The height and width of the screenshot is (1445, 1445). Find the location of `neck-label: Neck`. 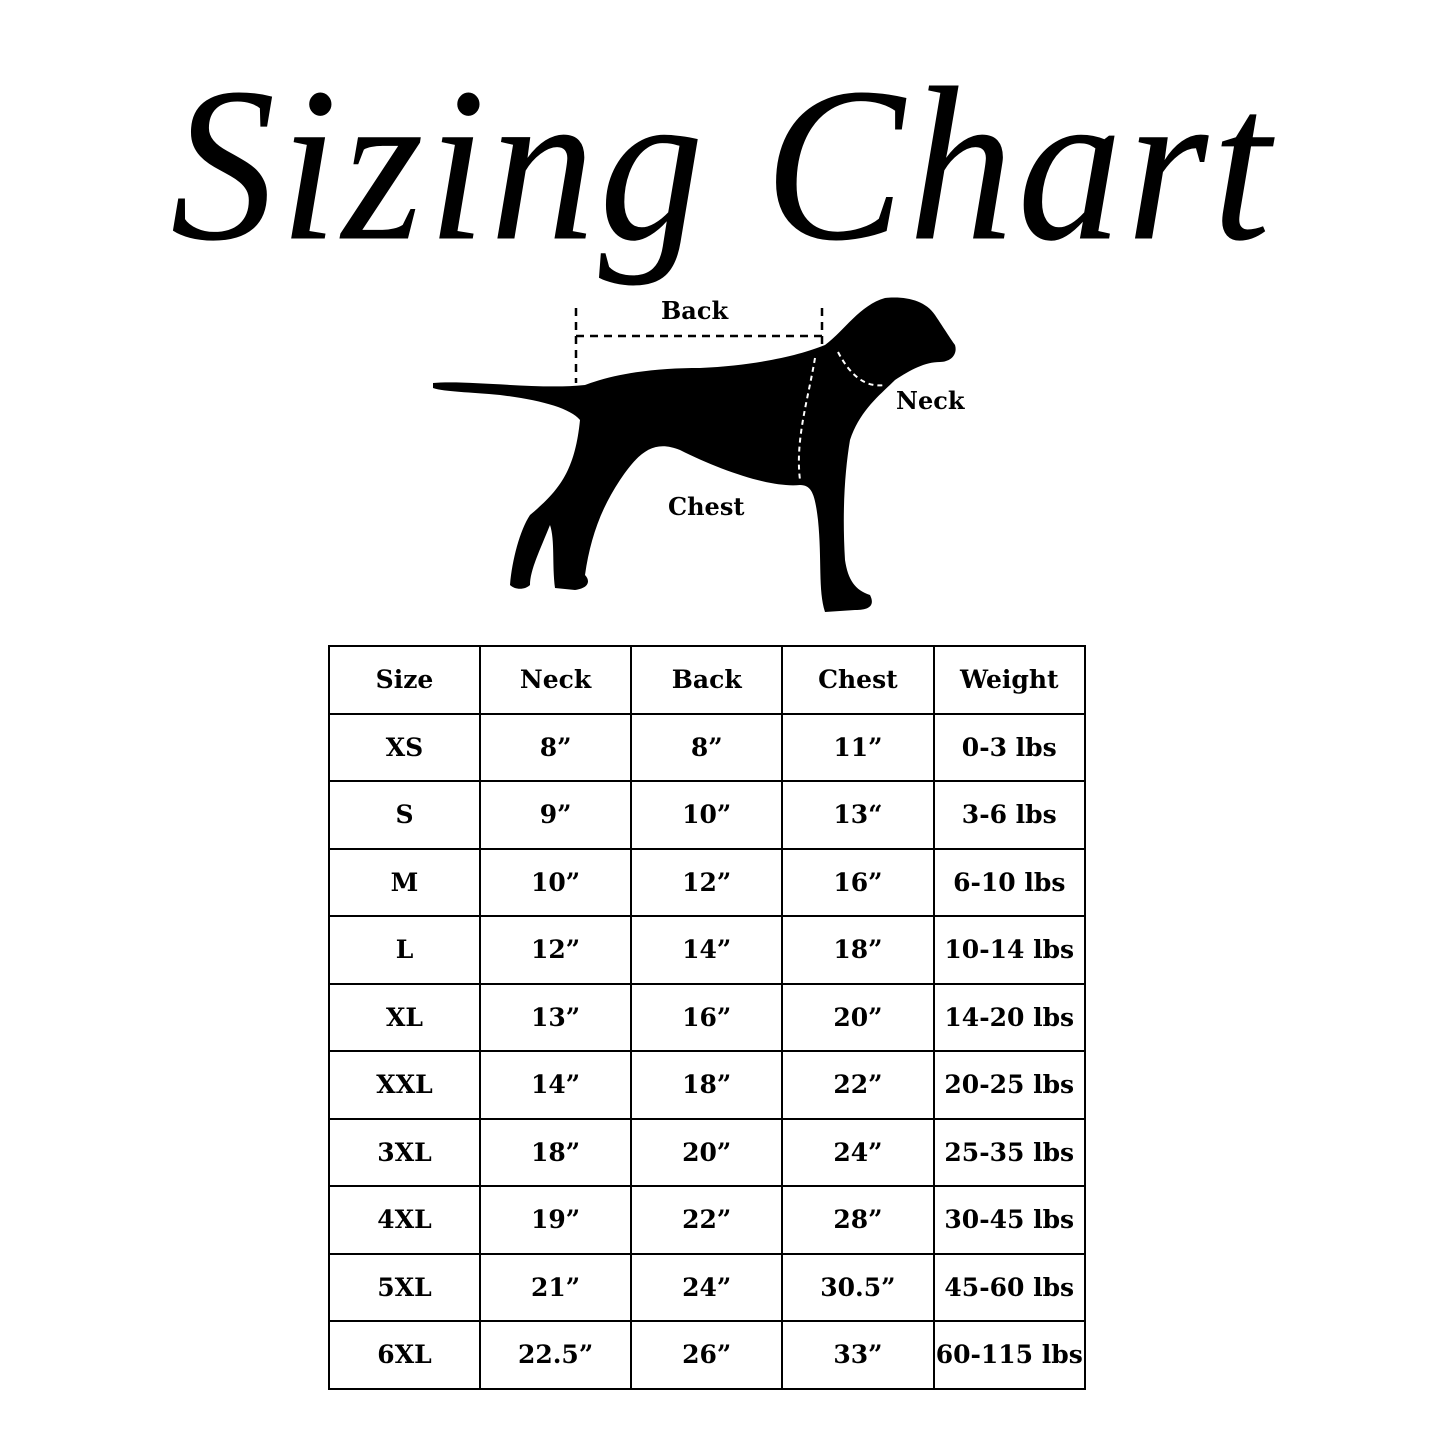

neck-label: Neck is located at coordinates (930, 400).